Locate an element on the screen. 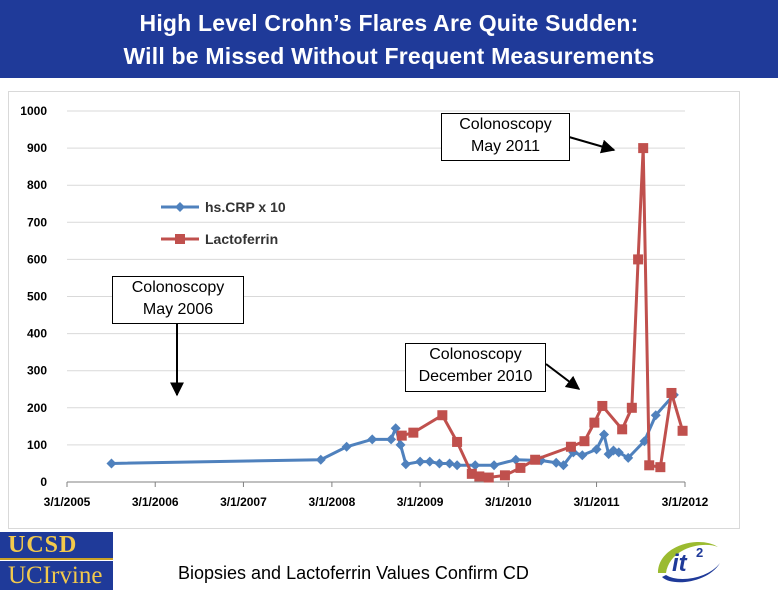 The height and width of the screenshot is (590, 778). y-tick-label: 900 is located at coordinates (37, 148).